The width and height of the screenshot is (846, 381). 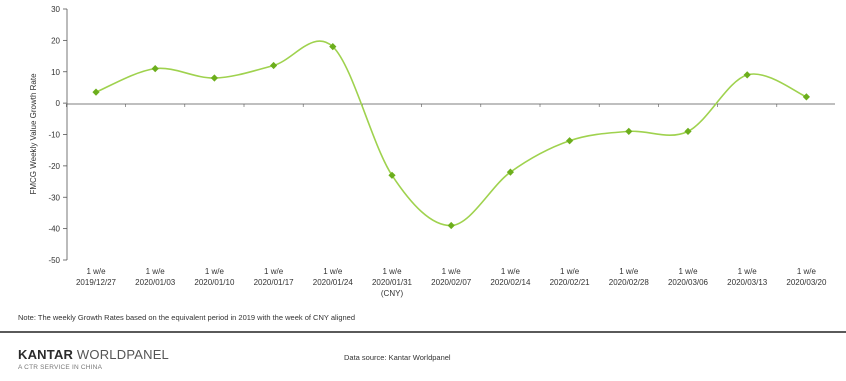 I want to click on y-tick-label: 10, so click(x=55, y=72).